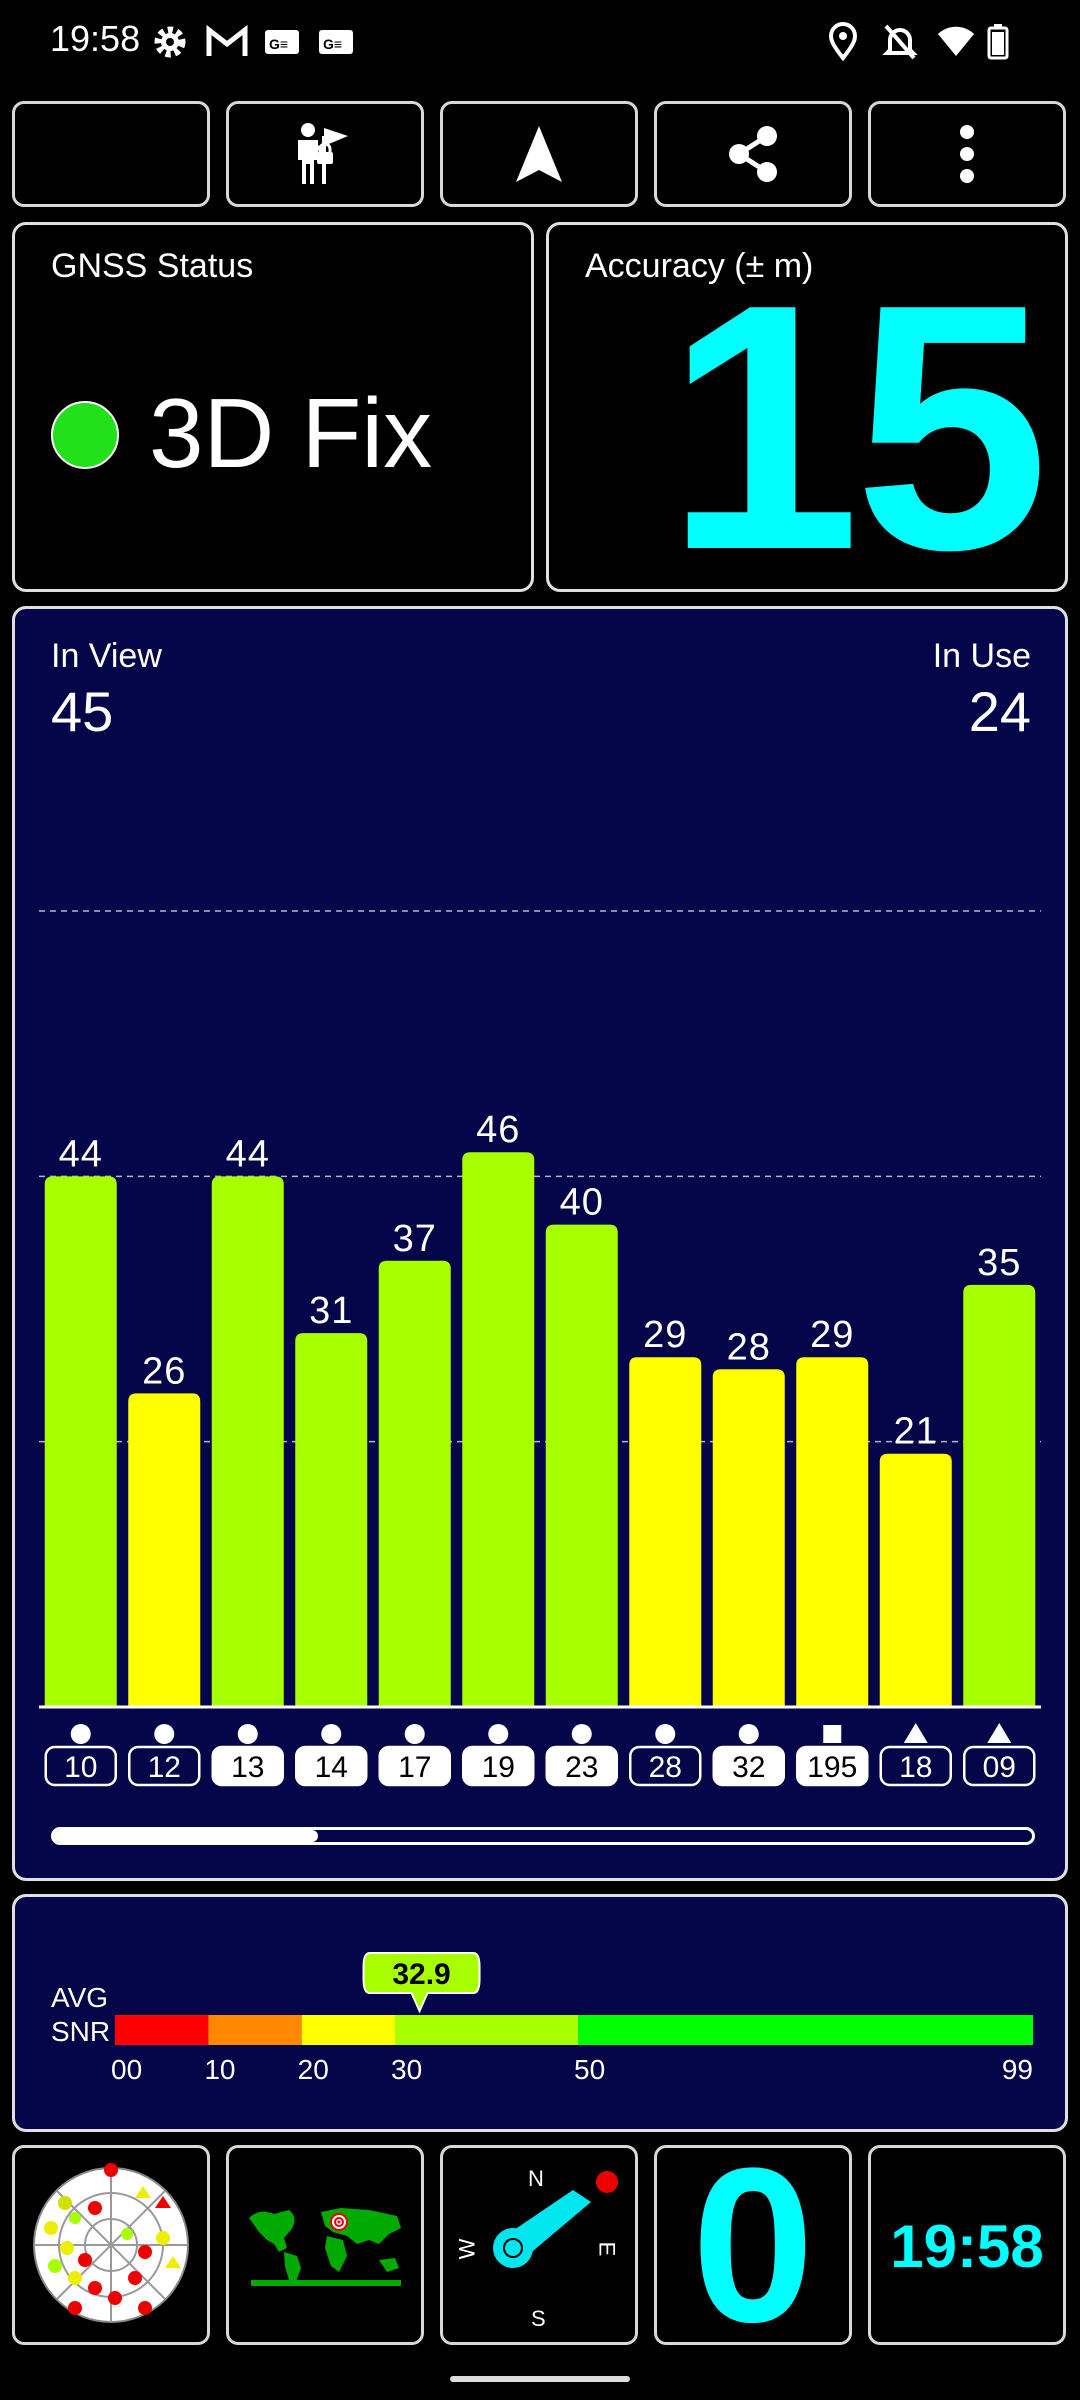 The width and height of the screenshot is (1080, 2400). I want to click on bar-value-label: 31, so click(331, 1311).